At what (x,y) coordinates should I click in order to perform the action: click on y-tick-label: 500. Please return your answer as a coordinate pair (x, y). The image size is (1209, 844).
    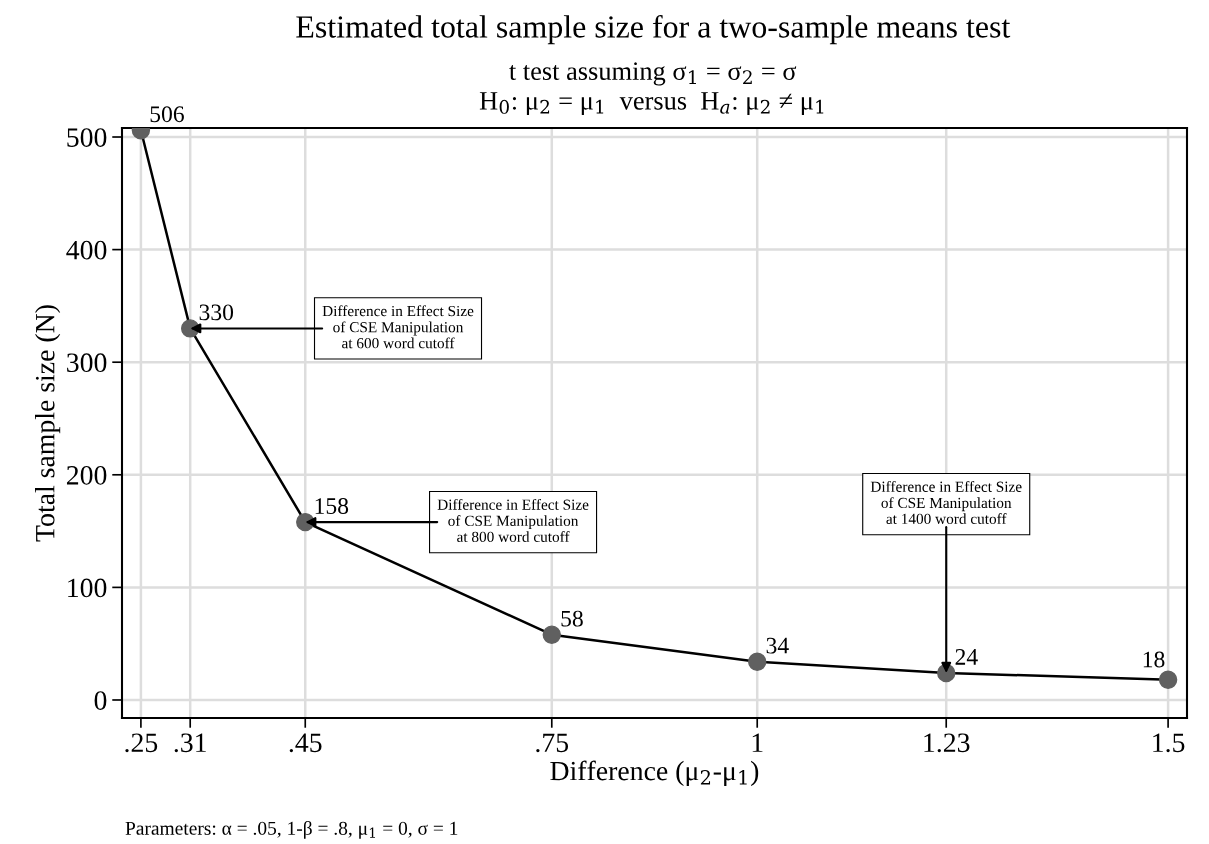
    Looking at the image, I should click on (87, 137).